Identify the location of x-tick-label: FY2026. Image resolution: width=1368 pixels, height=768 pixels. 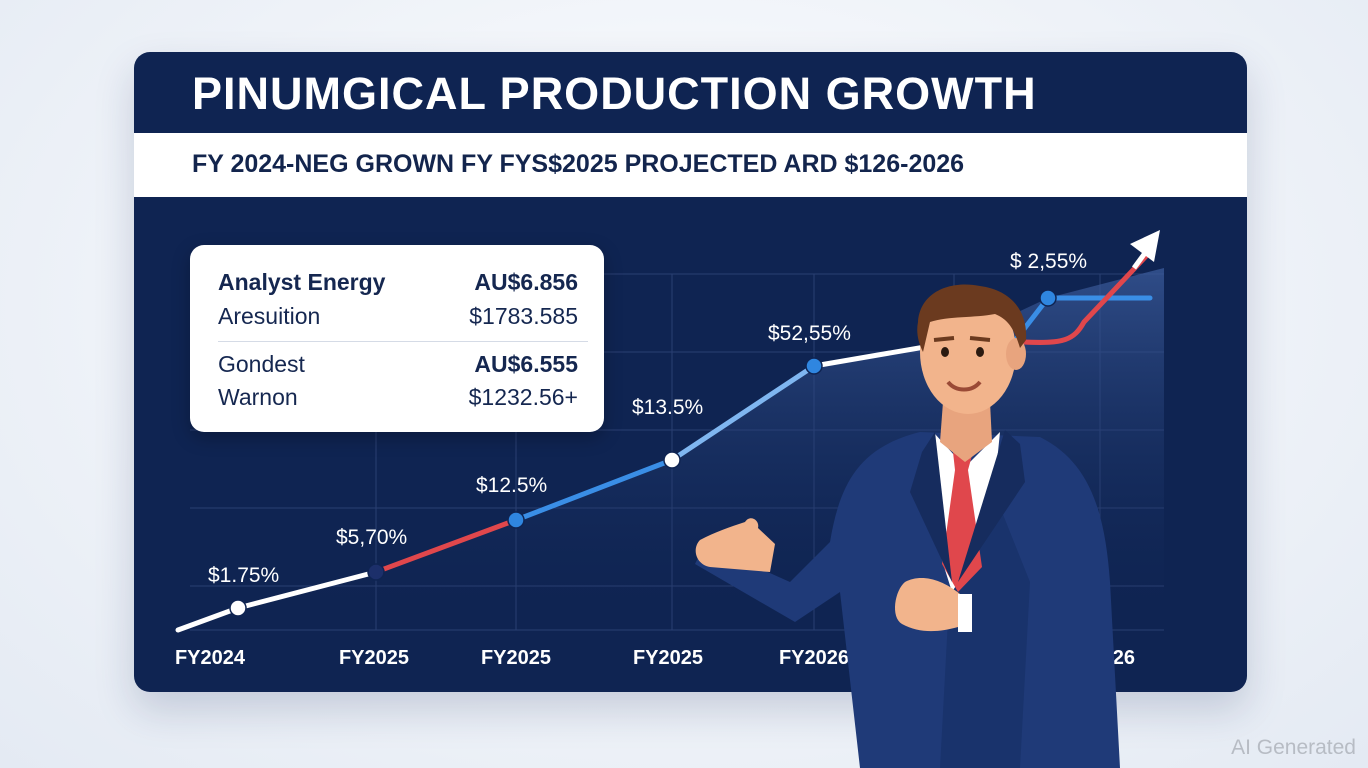
(814, 658).